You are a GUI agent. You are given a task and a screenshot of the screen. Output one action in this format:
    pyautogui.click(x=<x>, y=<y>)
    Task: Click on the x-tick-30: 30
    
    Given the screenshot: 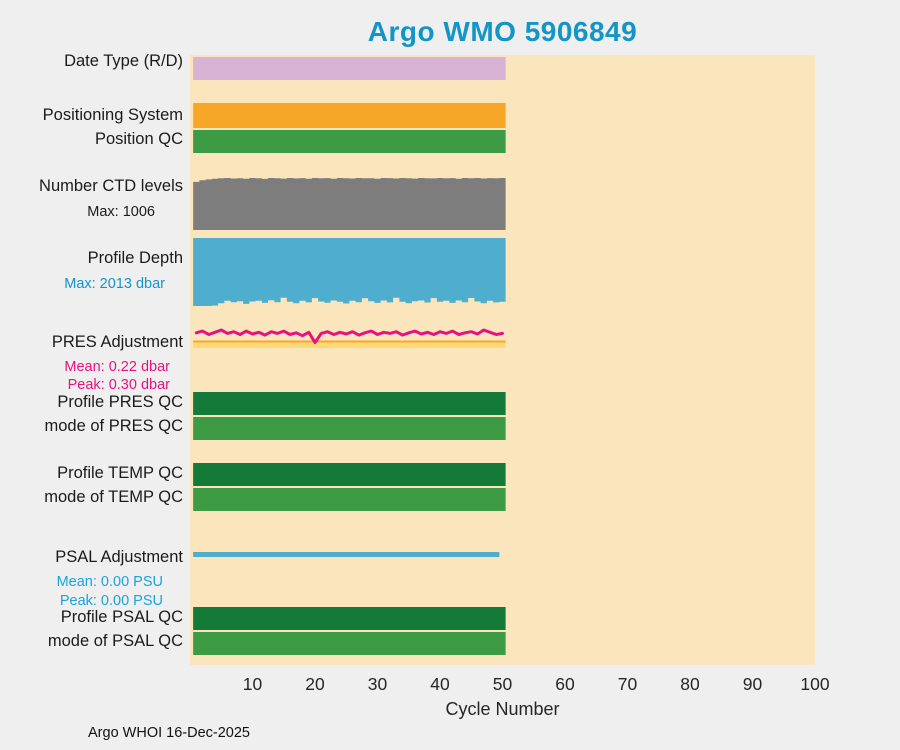 What is the action you would take?
    pyautogui.click(x=378, y=684)
    